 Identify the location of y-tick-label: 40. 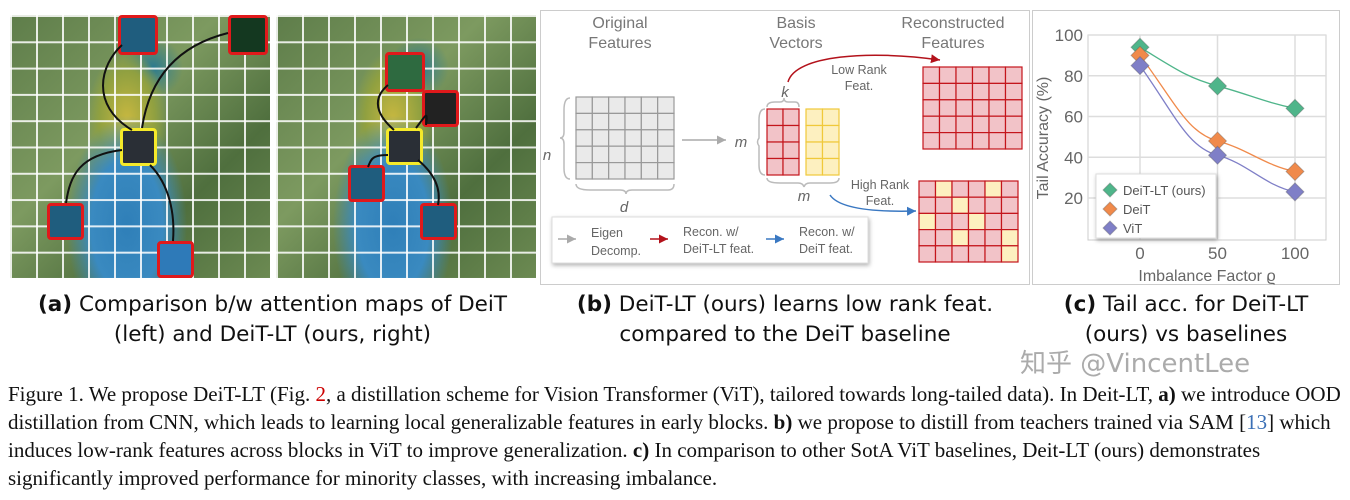
(1073, 157).